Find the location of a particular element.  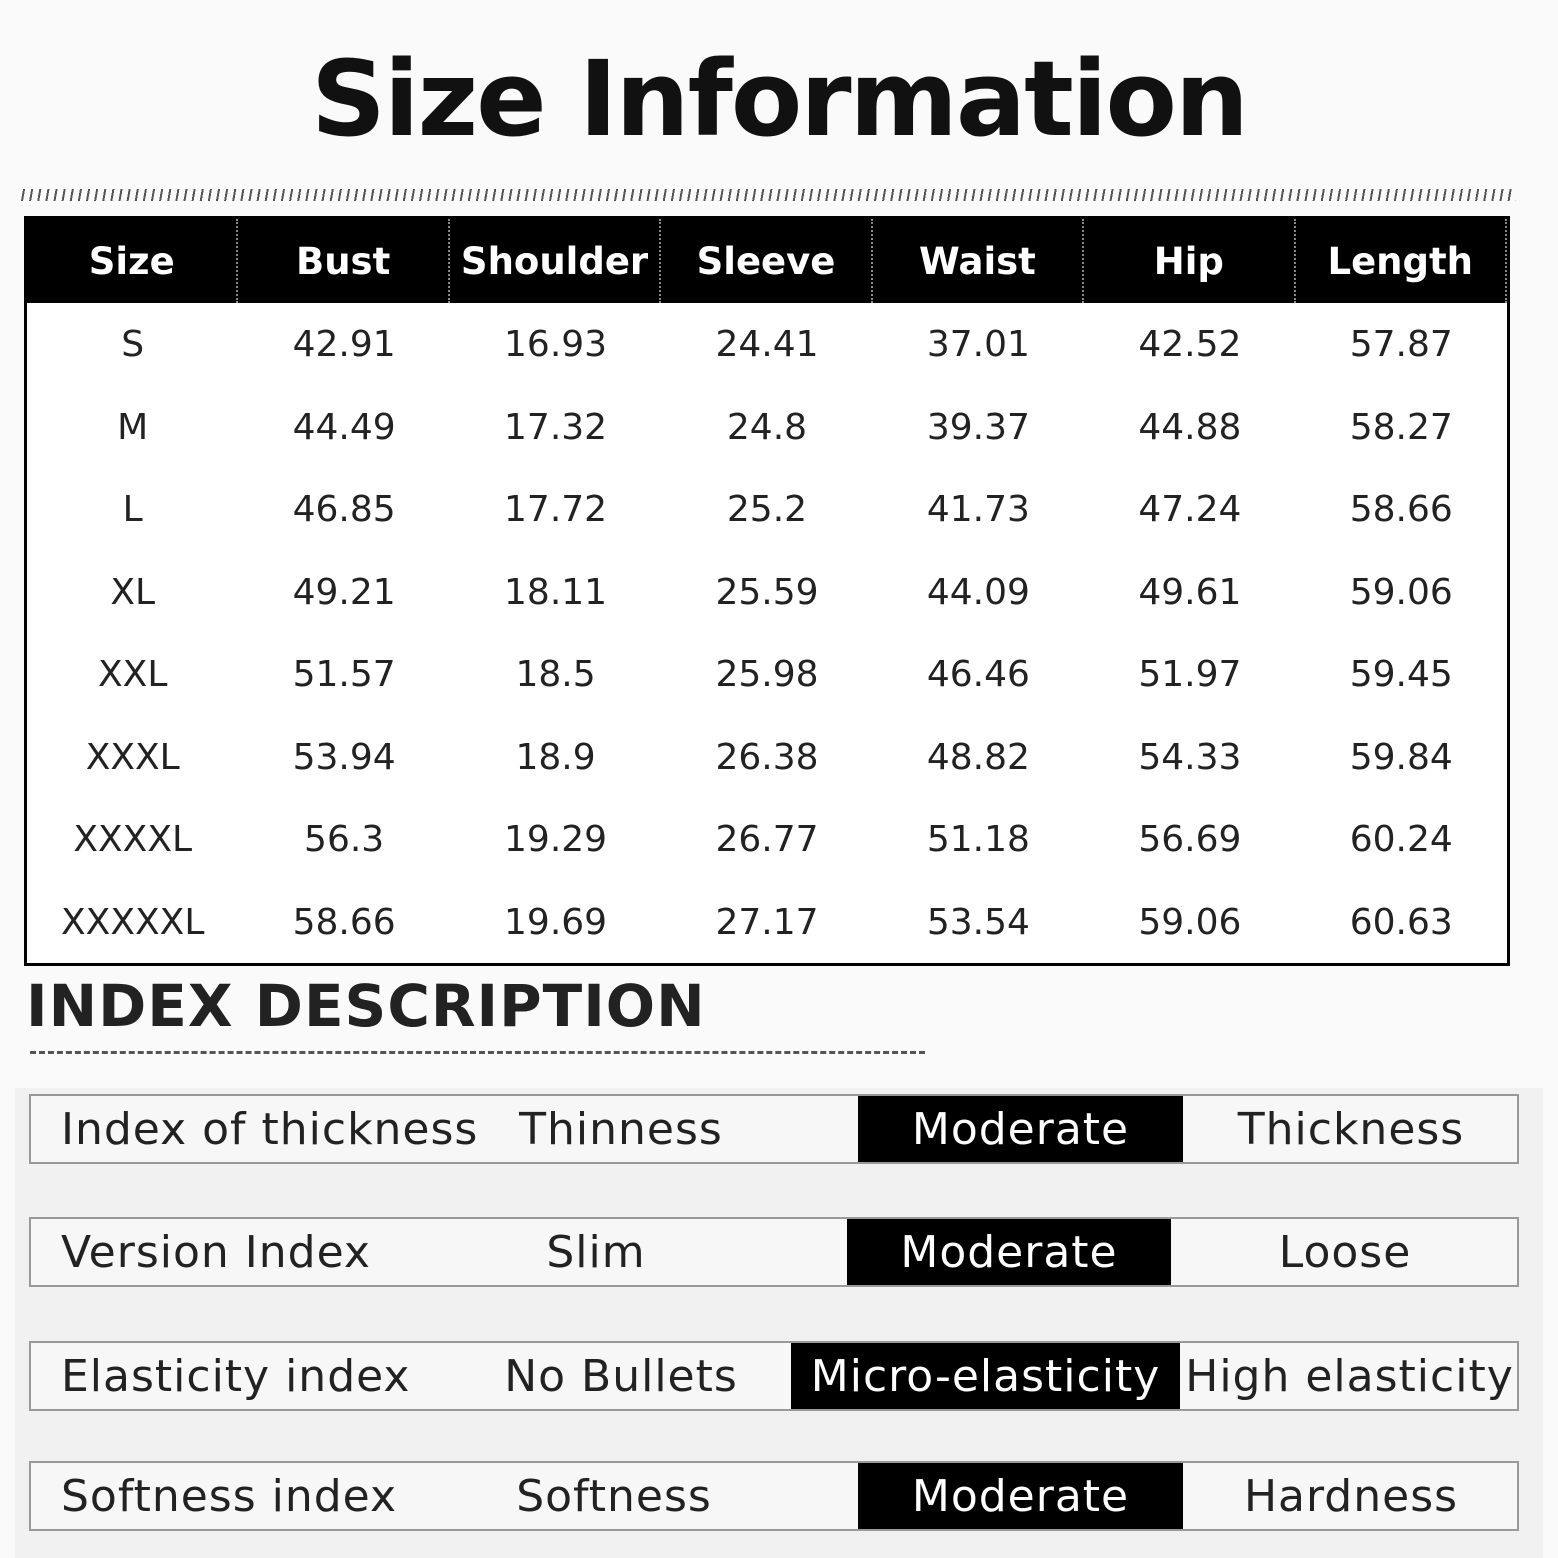

index-label: Index of thickness is located at coordinates (270, 1129).